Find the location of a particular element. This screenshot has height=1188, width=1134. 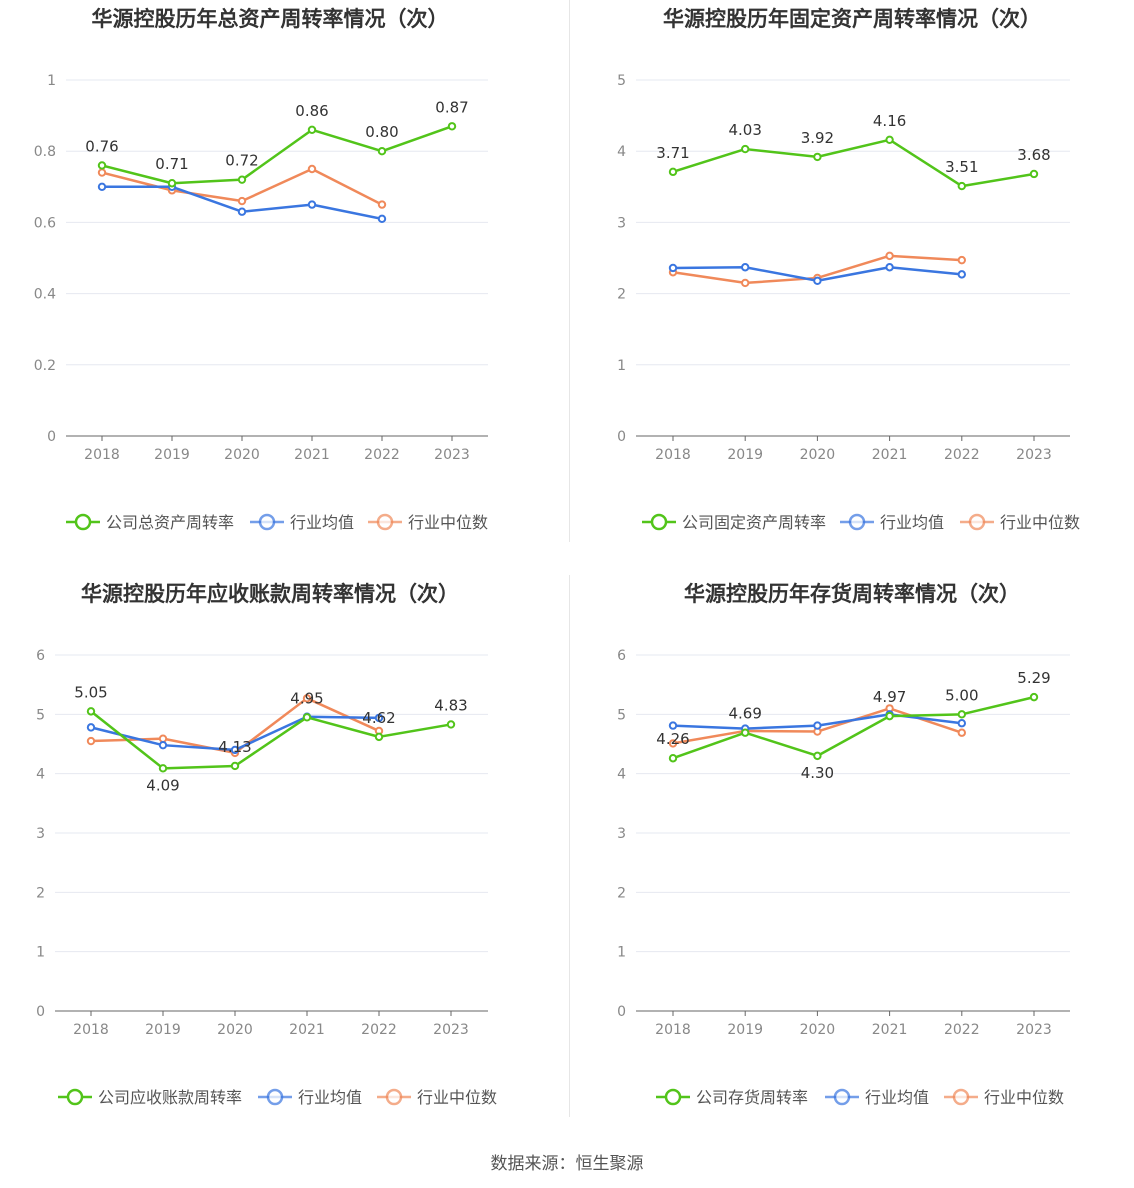

chart-title: 华源控股历年存货周转率情况（次） is located at coordinates (852, 594).